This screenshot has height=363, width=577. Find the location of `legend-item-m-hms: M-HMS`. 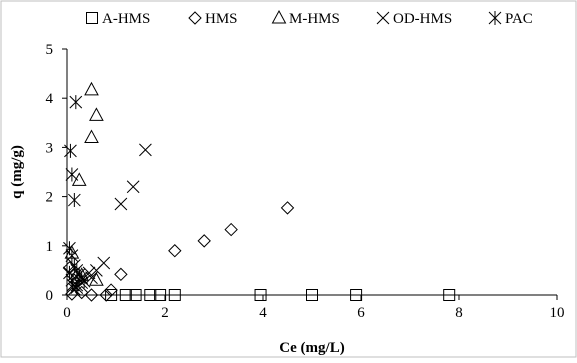

legend-item-m-hms: M-HMS is located at coordinates (305, 18).